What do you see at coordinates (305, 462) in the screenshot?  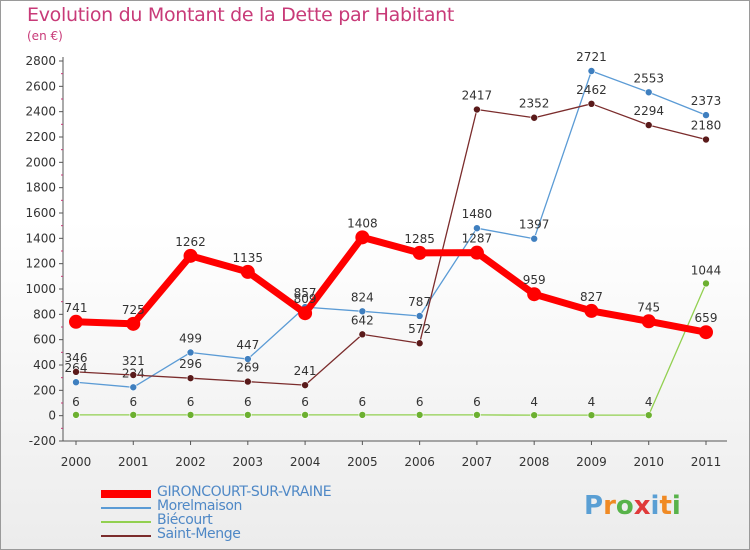 I see `x-tick-label: 2004` at bounding box center [305, 462].